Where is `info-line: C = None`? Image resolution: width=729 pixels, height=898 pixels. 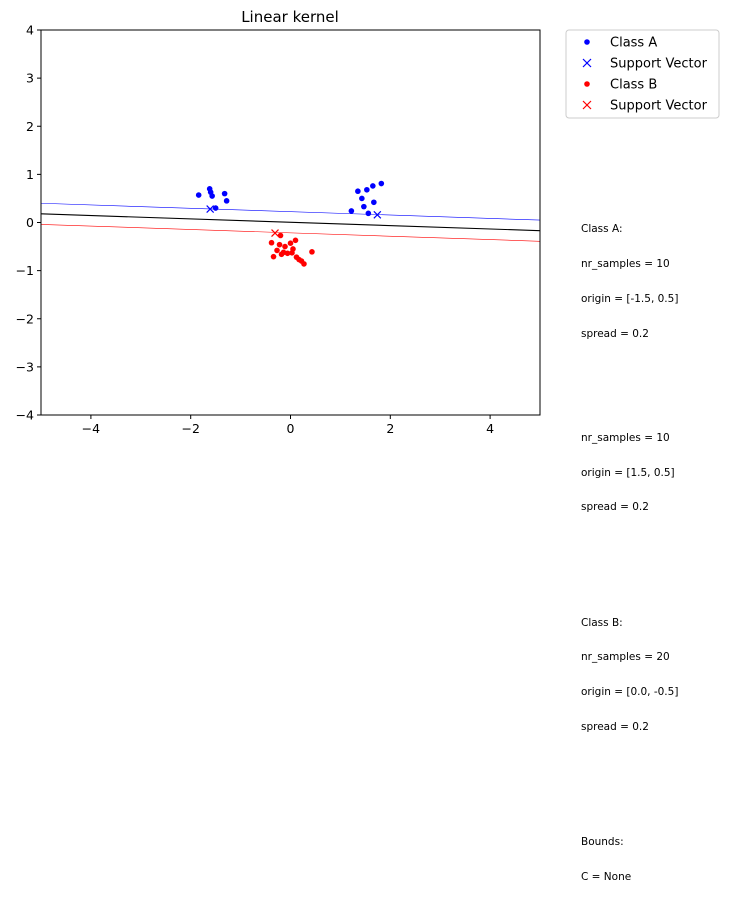 info-line: C = None is located at coordinates (606, 876).